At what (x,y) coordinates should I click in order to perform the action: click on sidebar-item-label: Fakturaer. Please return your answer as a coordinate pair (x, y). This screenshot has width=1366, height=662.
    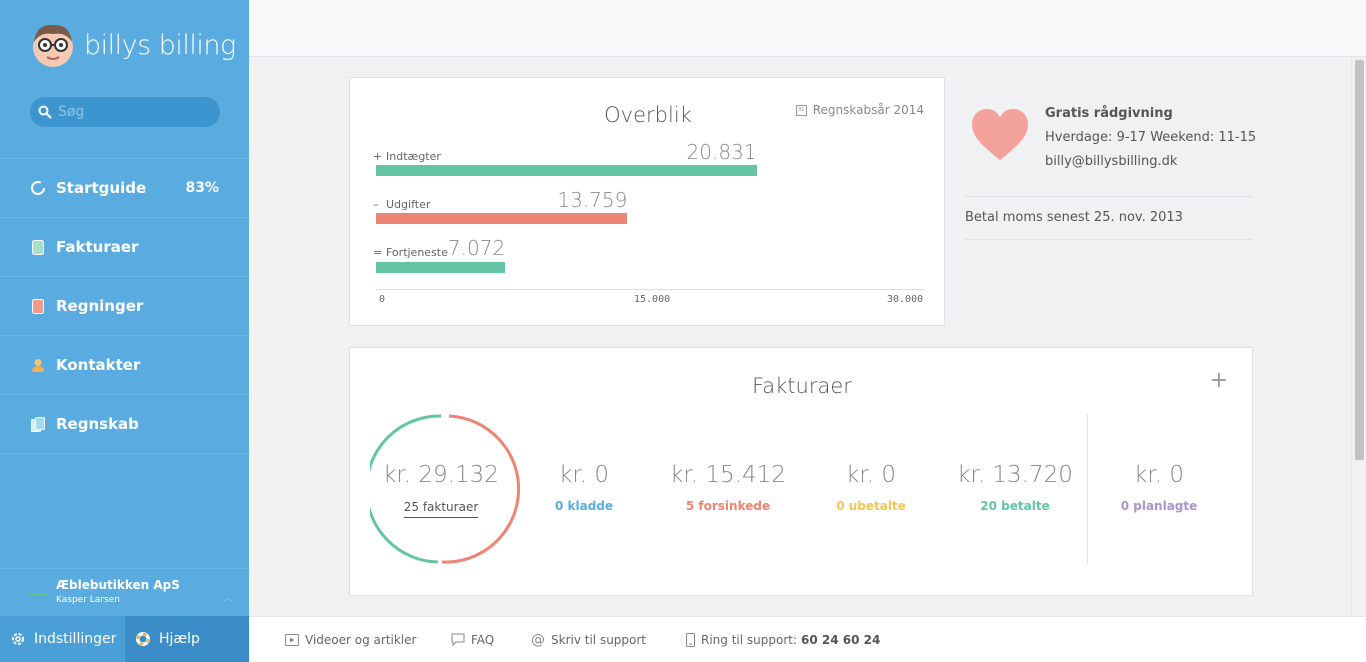
    Looking at the image, I should click on (97, 247).